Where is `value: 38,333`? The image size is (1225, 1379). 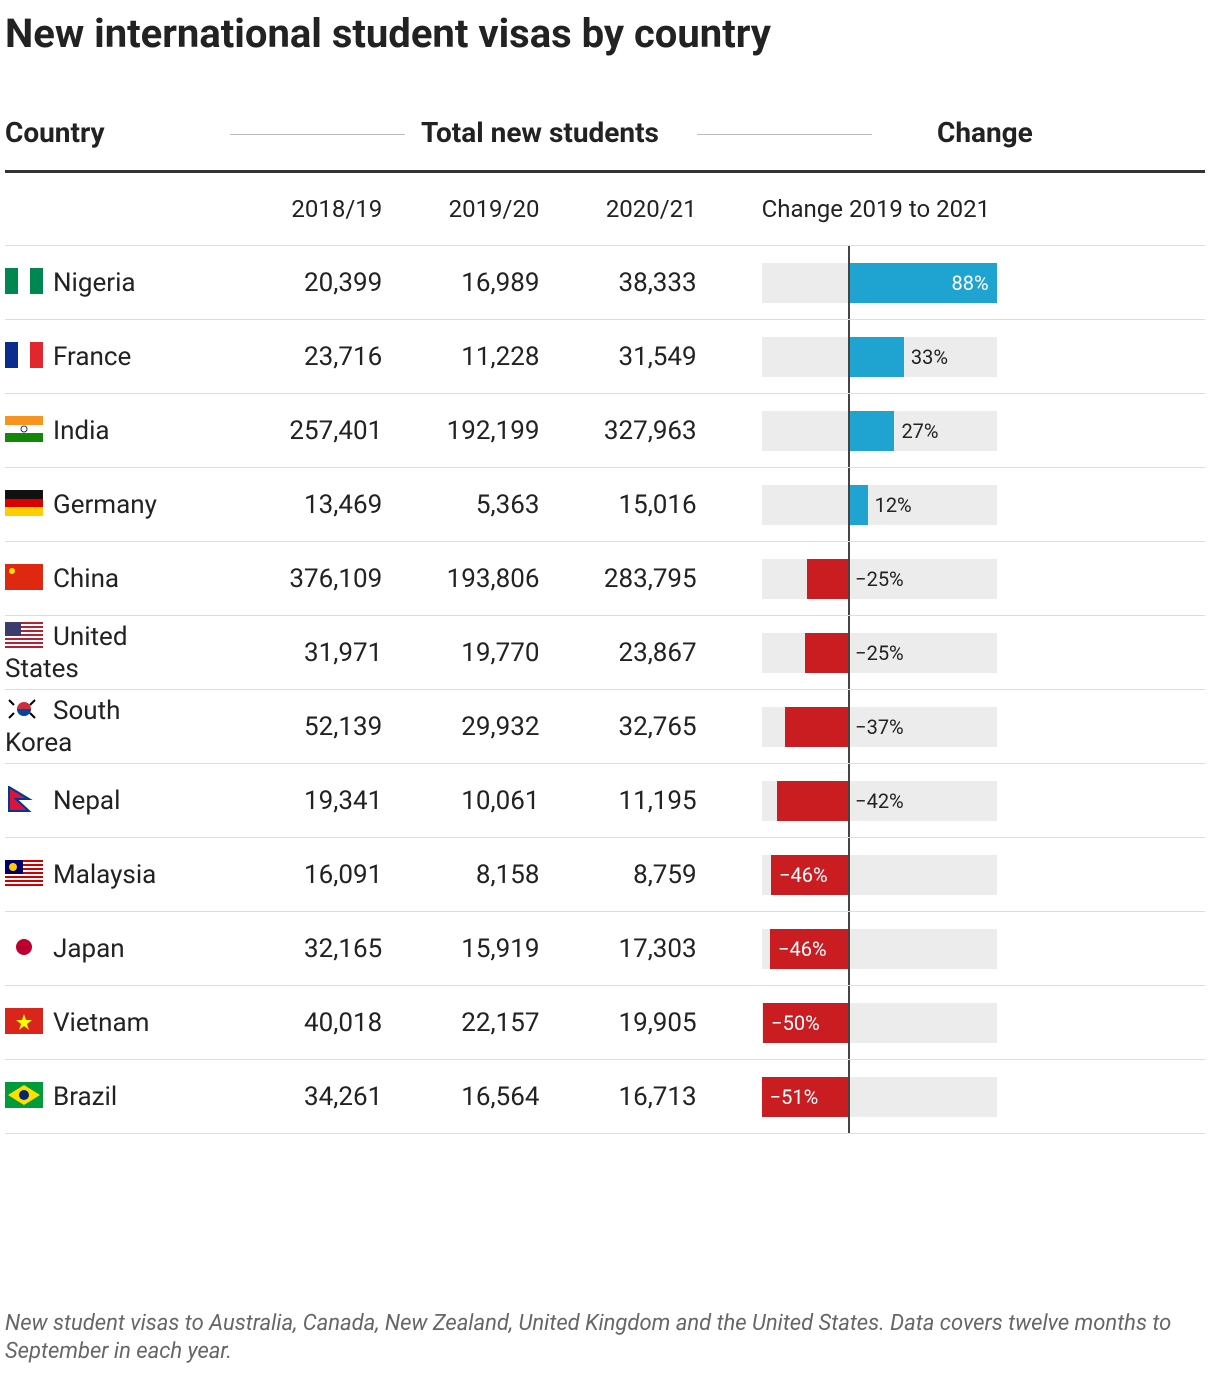 value: 38,333 is located at coordinates (618, 282).